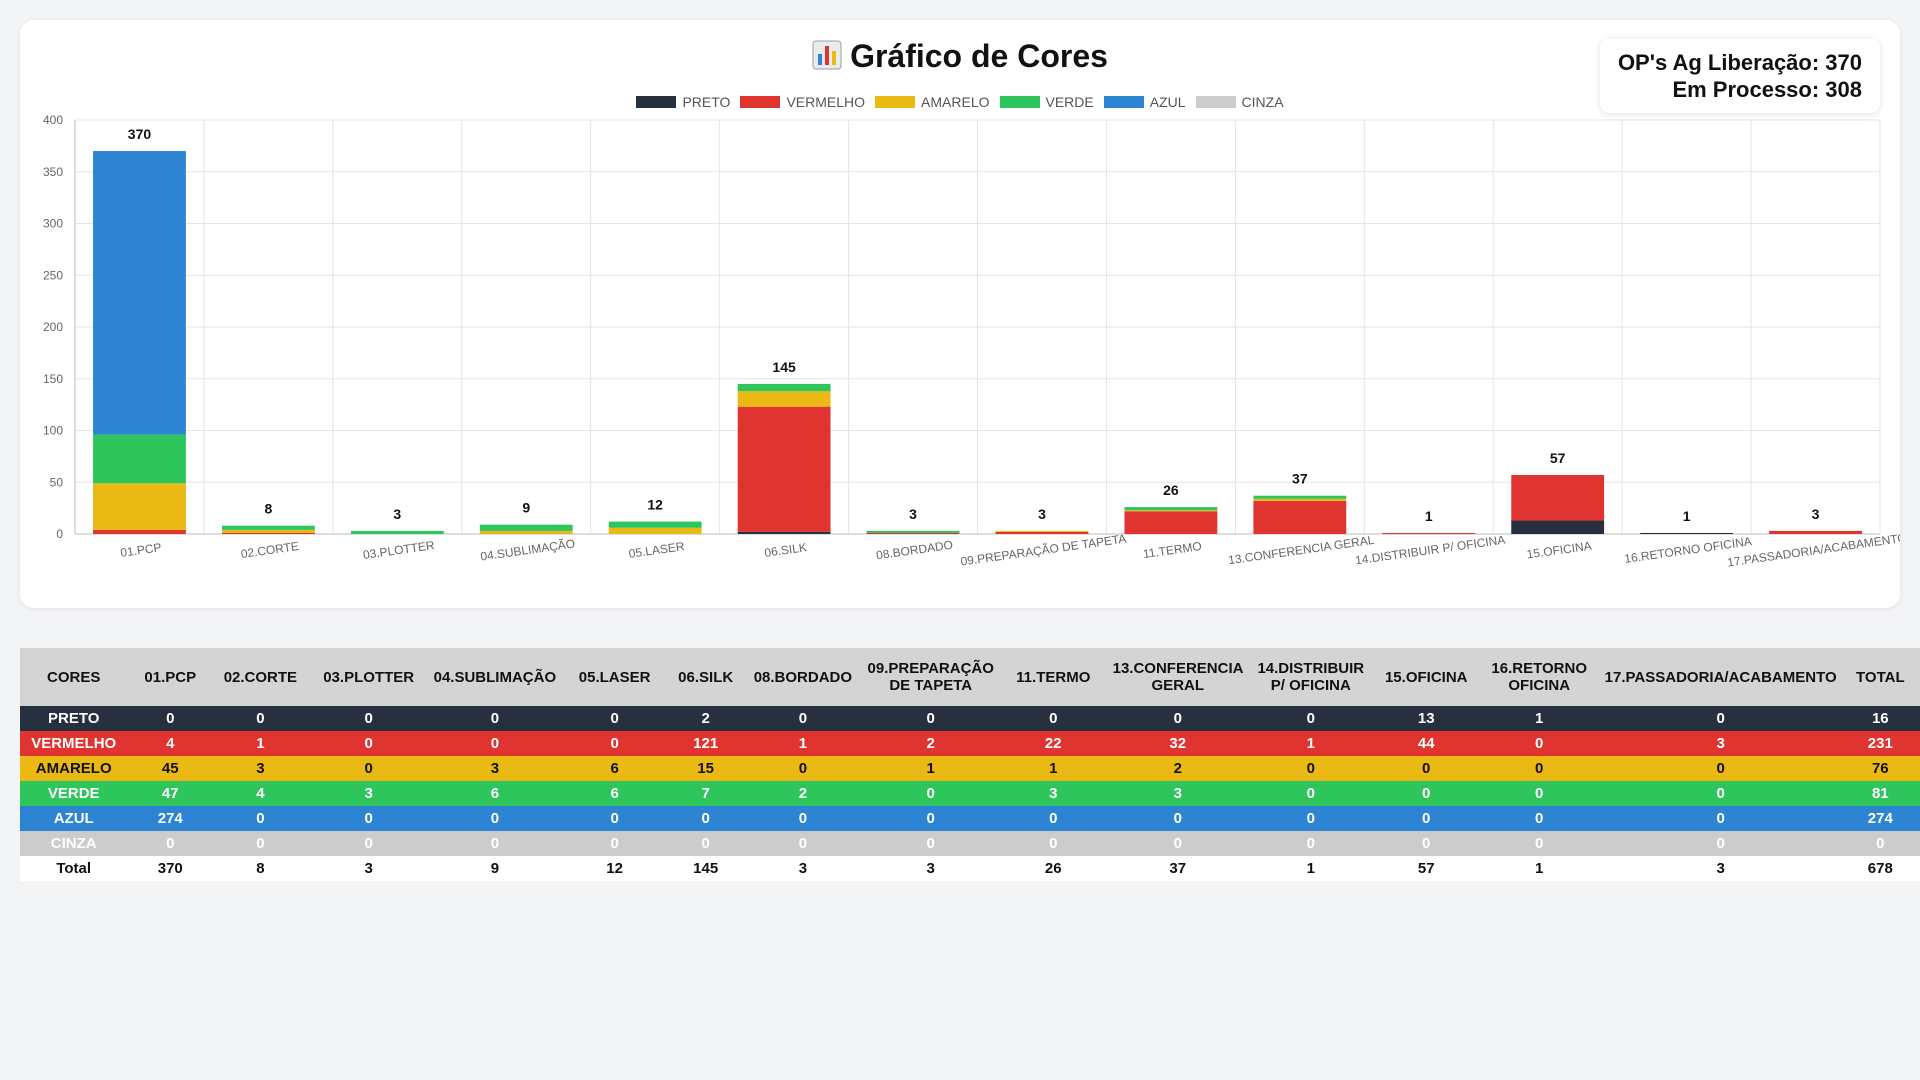 This screenshot has width=1920, height=1080. Describe the element at coordinates (1053, 868) in the screenshot. I see `table-cell: 26` at that location.